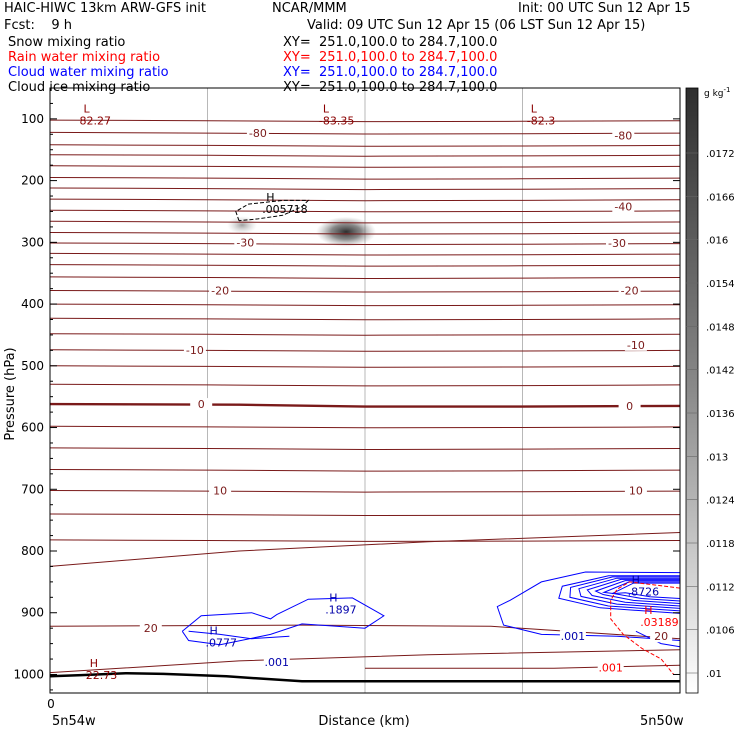 The width and height of the screenshot is (740, 740). What do you see at coordinates (717, 241) in the screenshot?
I see `colorbar-label-2: .016` at bounding box center [717, 241].